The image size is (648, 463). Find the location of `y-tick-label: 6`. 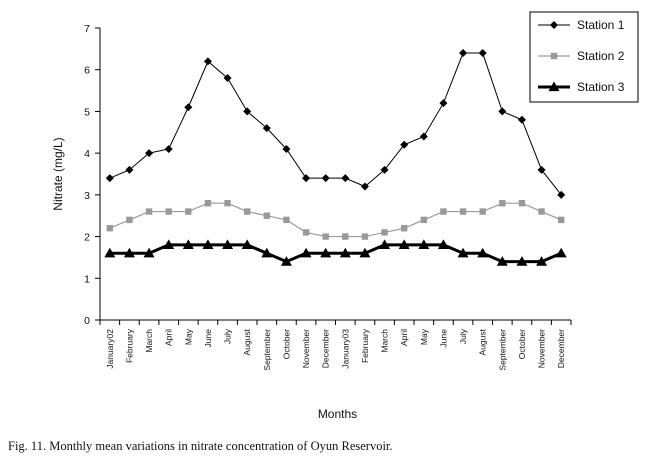

y-tick-label: 6 is located at coordinates (87, 71).